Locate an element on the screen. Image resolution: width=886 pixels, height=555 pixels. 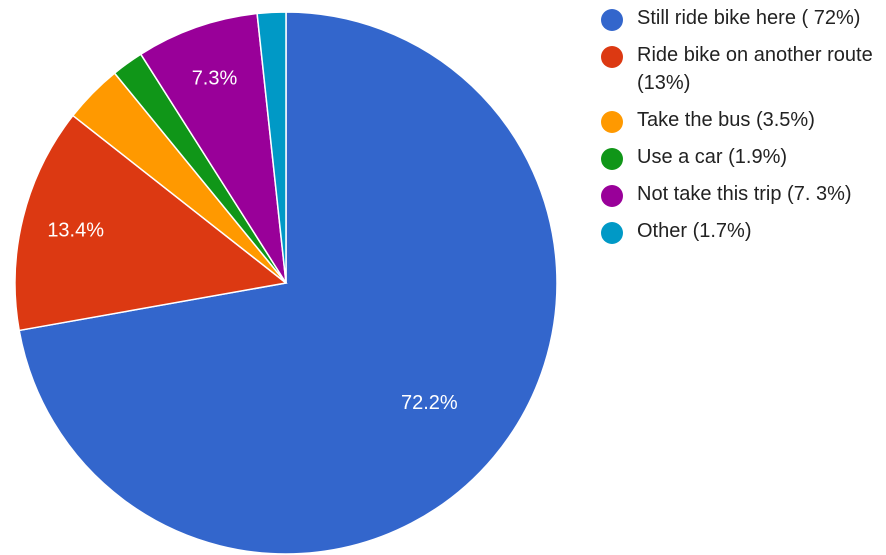
pie-data-label: 13.4% is located at coordinates (75, 230).